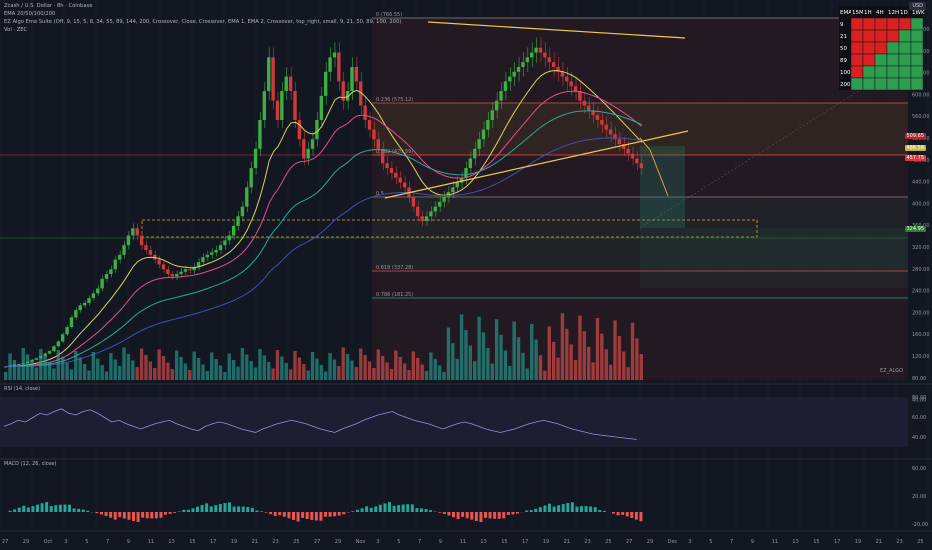 Image resolution: width=932 pixels, height=550 pixels. I want to click on macd-label: MACD (12, 26, close), so click(30, 464).